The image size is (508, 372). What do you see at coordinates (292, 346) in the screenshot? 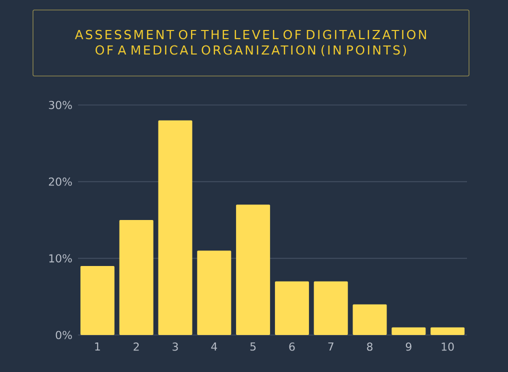
I see `x-tick-label: 6` at bounding box center [292, 346].